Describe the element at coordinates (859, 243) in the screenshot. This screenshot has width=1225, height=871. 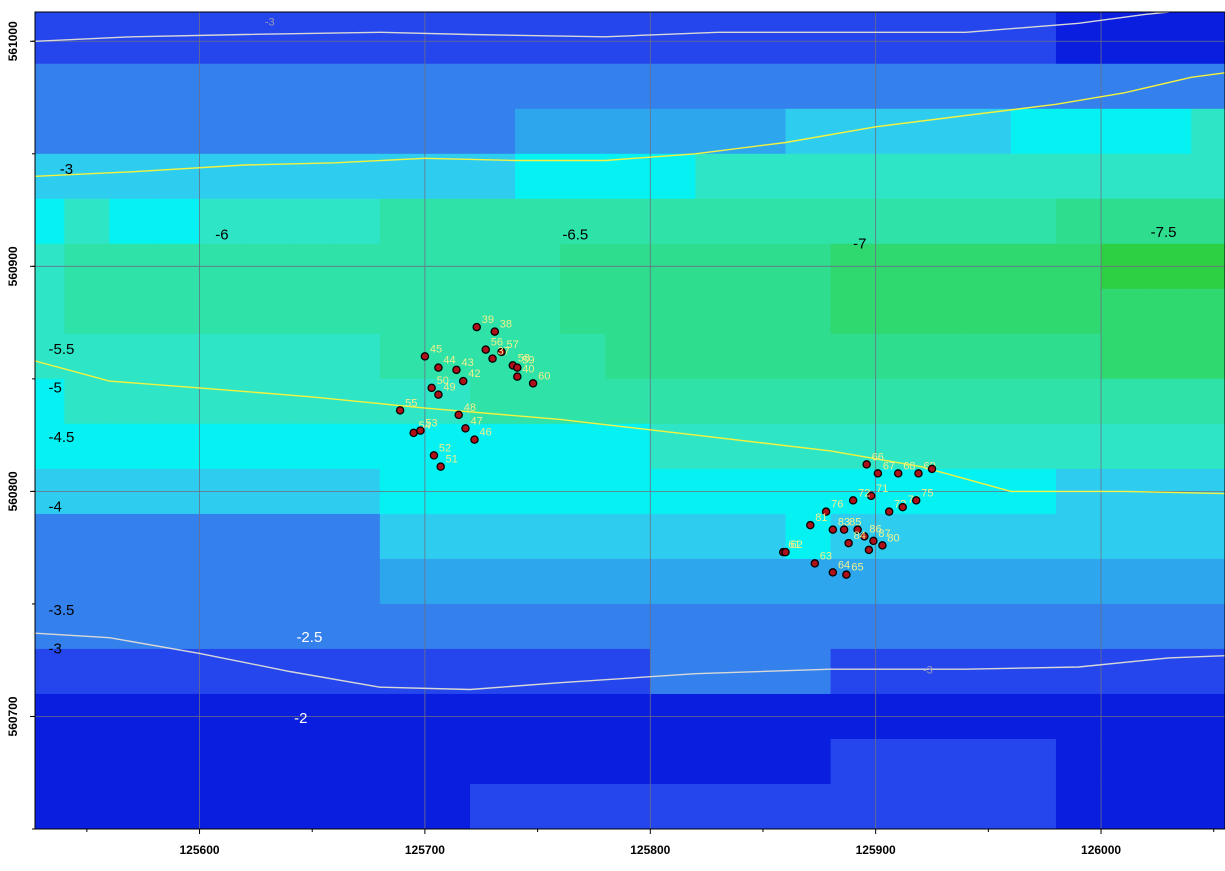
I see `contour-label: -7` at that location.